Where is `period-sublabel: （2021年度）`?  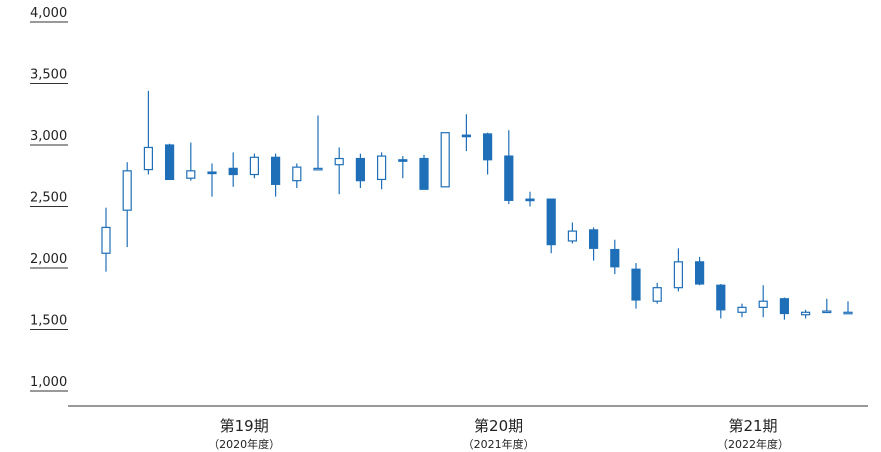 period-sublabel: （2021年度） is located at coordinates (499, 444).